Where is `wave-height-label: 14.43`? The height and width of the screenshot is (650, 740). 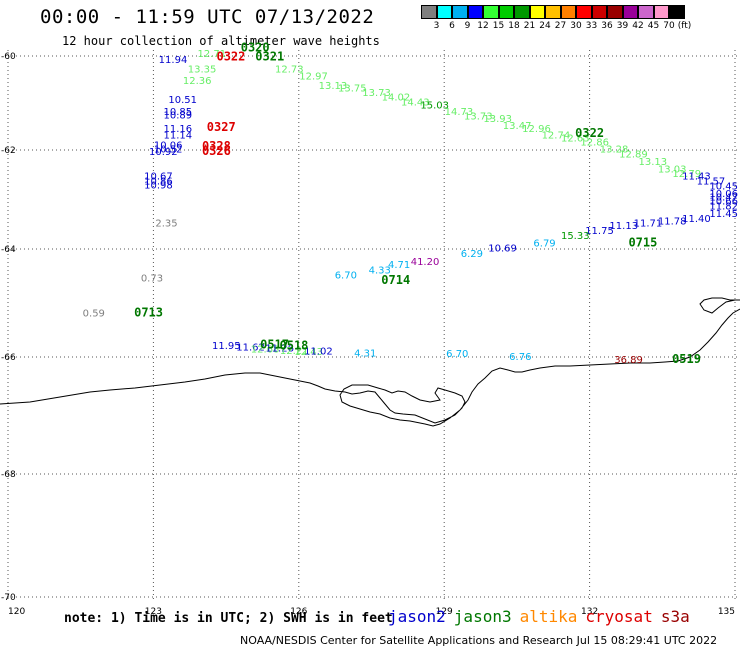 wave-height-label: 14.43 is located at coordinates (415, 102).